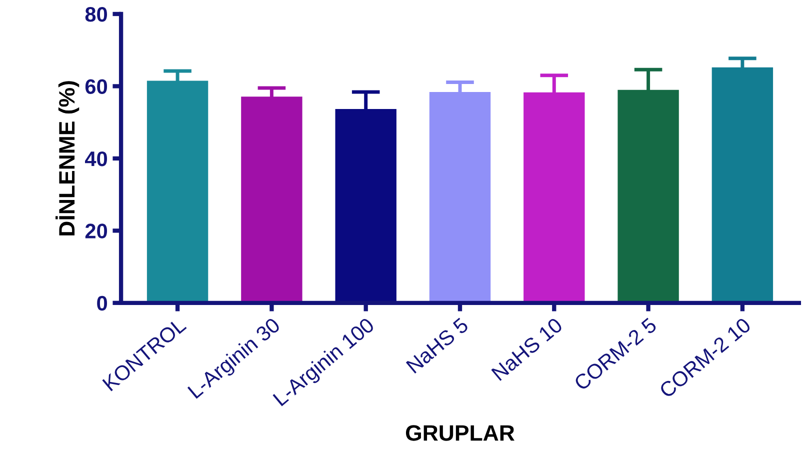 The image size is (807, 466). I want to click on y-tick-label: 0, so click(102, 303).